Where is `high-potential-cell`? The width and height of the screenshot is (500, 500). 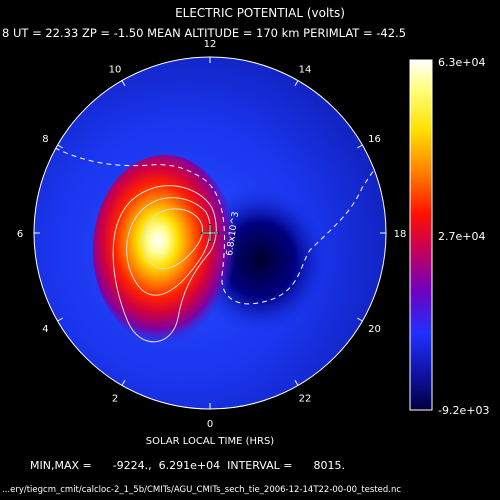 high-potential-cell is located at coordinates (165, 250).